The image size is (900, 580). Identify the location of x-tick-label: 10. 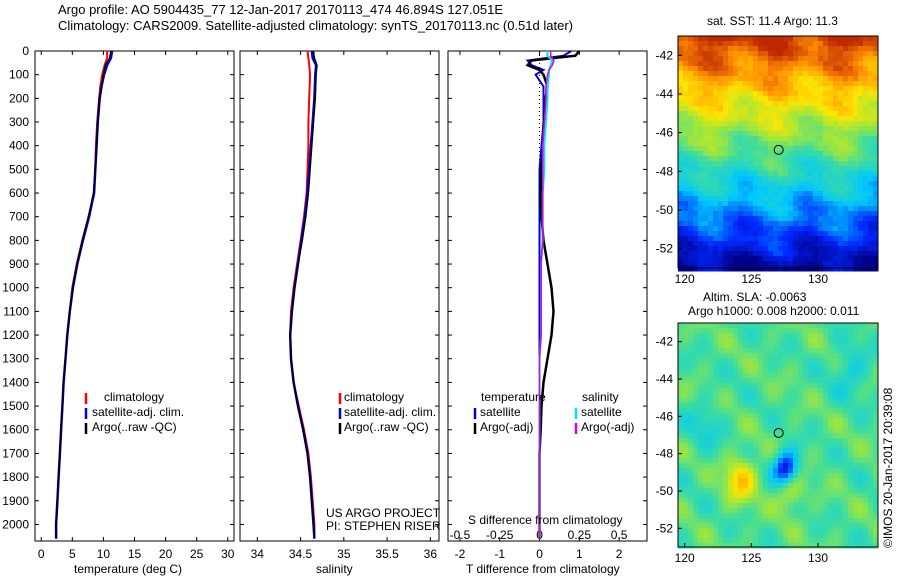
(104, 554).